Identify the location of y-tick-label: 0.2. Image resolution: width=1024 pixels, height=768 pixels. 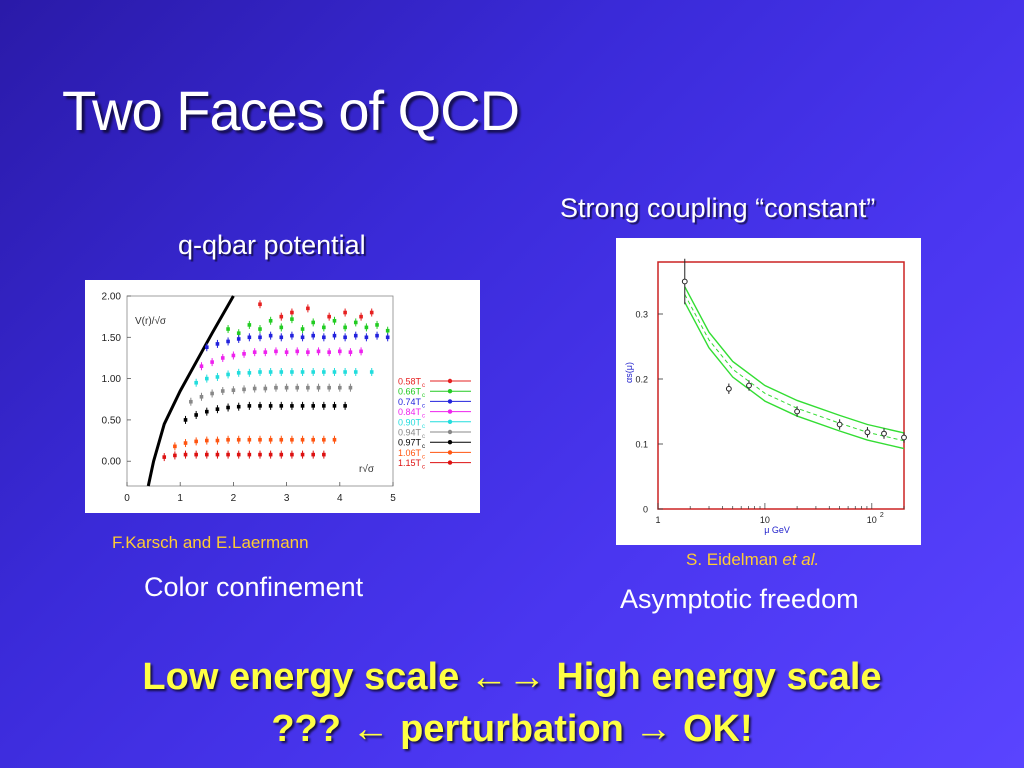
(641, 380).